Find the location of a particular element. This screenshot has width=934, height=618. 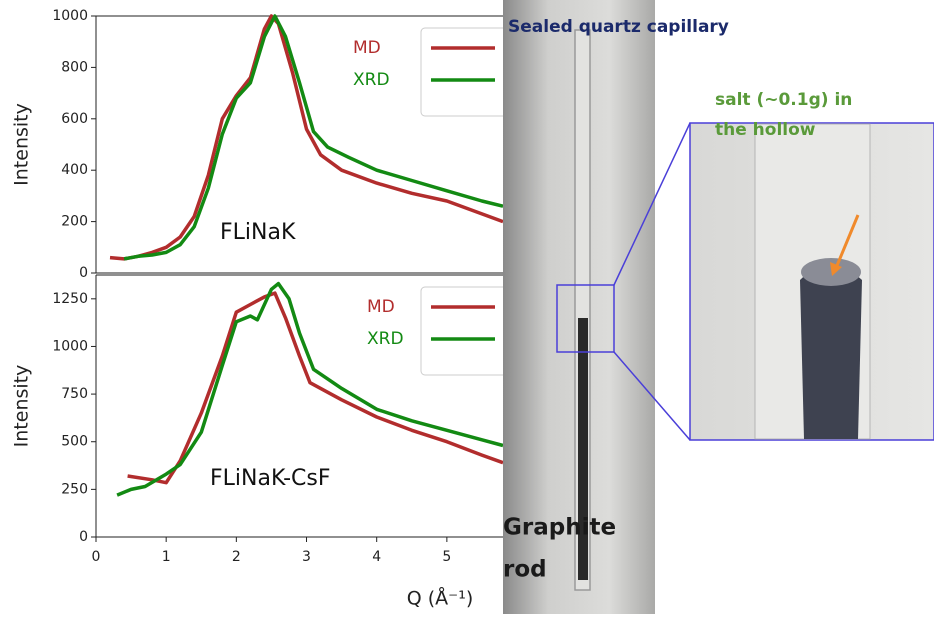

x-tick-label: 1 is located at coordinates (166, 557).